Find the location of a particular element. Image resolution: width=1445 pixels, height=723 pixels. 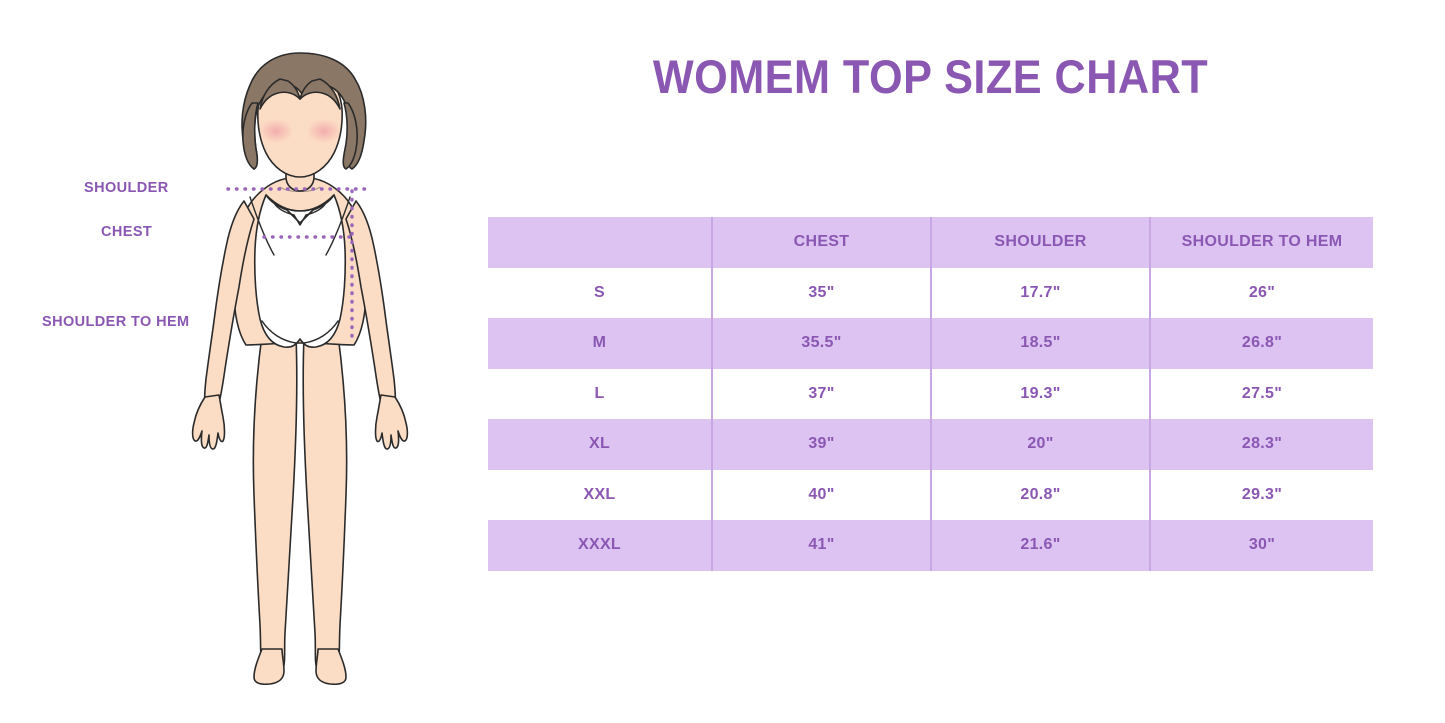

cell-shoulder-to-hem: 27.5" is located at coordinates (1261, 393).